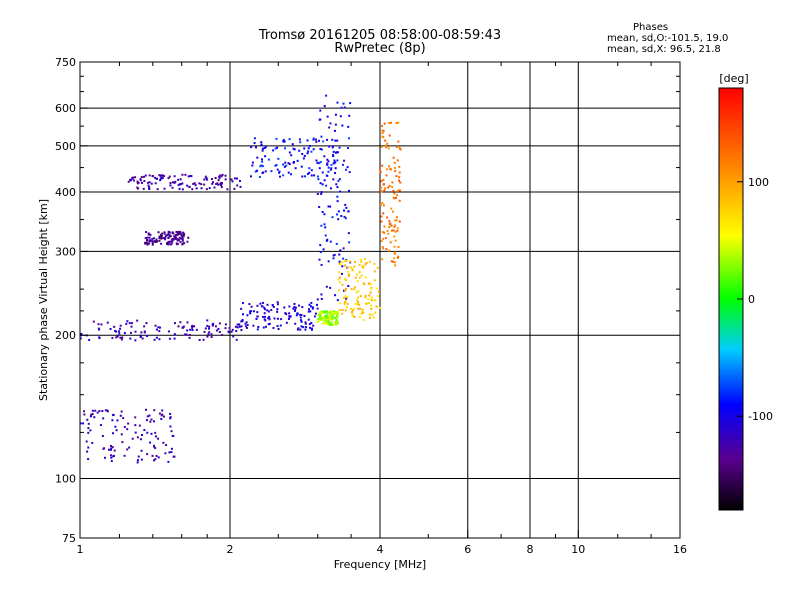  Describe the element at coordinates (65, 108) in the screenshot. I see `y-tick-label: 600` at that location.